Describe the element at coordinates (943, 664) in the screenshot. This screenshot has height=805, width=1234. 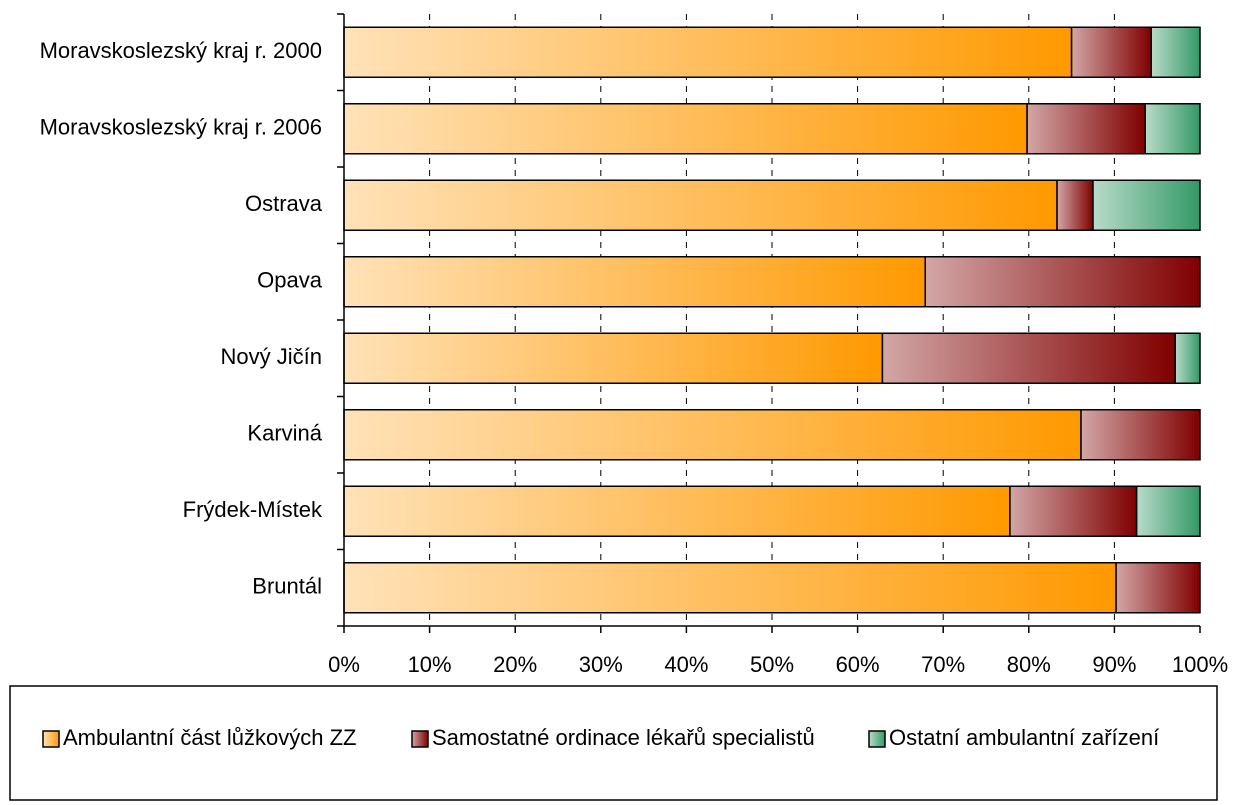
I see `x-tick-label: 70%` at that location.